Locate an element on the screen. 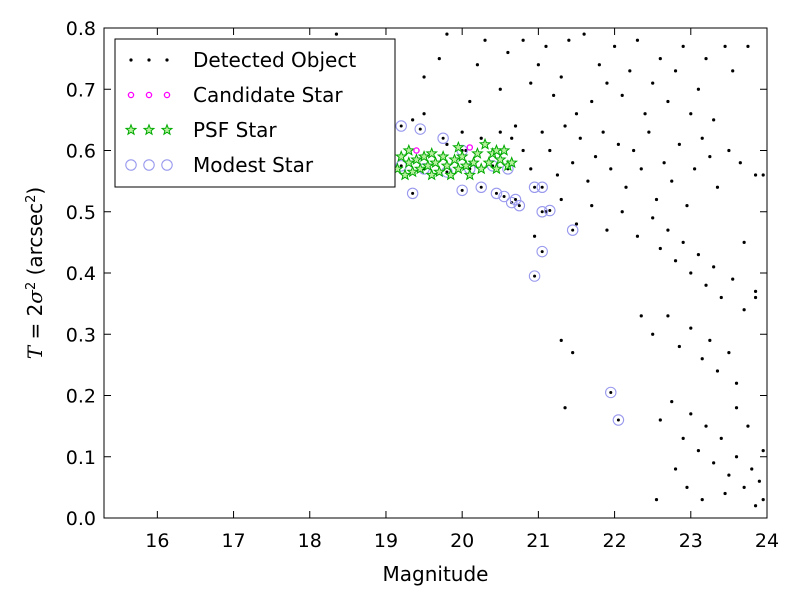 This screenshot has height=600, width=800. legend-marker-psf-star is located at coordinates (131, 129).